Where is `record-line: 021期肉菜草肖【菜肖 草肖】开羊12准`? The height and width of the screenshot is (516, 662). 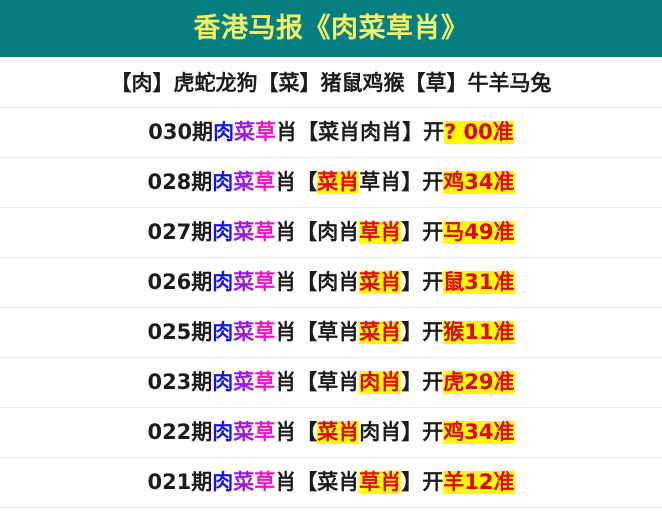
record-line: 021期肉菜草肖【菜肖 草肖】开羊12准 is located at coordinates (331, 482).